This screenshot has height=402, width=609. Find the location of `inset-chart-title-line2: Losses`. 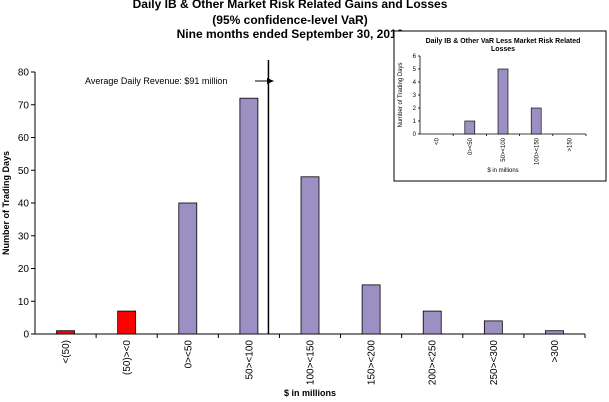

inset-chart-title-line2: Losses is located at coordinates (503, 49).